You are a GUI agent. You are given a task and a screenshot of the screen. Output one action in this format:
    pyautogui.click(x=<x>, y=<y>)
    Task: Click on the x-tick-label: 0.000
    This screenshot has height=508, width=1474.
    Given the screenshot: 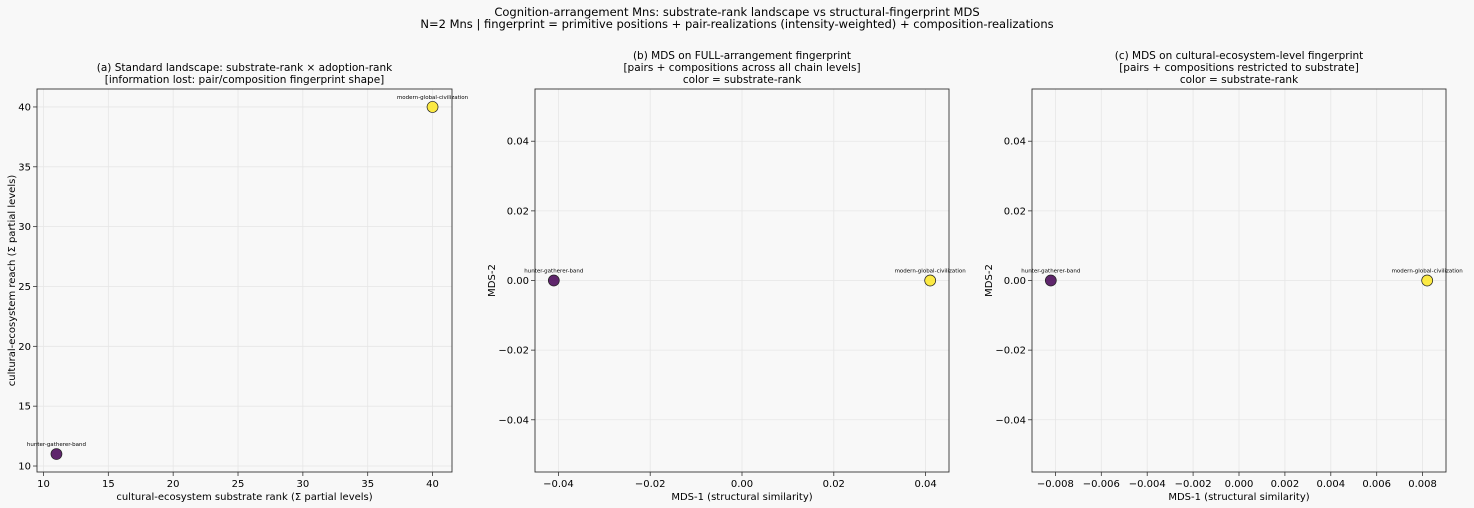 What is the action you would take?
    pyautogui.click(x=1239, y=484)
    